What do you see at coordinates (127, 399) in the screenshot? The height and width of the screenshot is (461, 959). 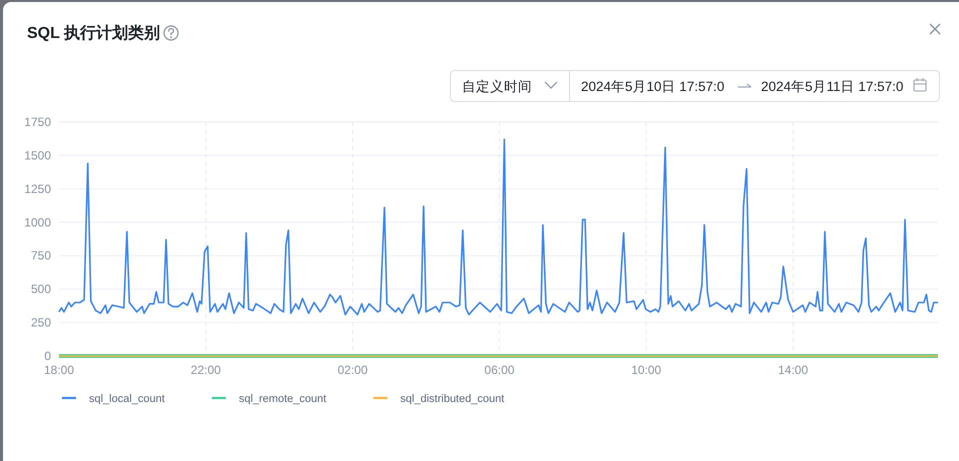 I see `legend-label: sql_local_count` at bounding box center [127, 399].